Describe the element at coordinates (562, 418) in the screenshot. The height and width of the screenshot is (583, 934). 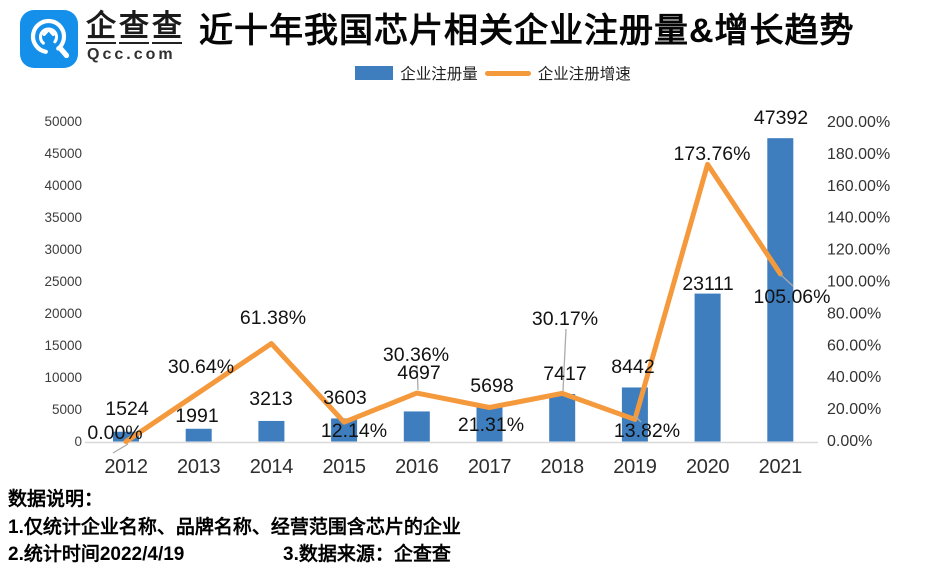
I see `bar-2018` at that location.